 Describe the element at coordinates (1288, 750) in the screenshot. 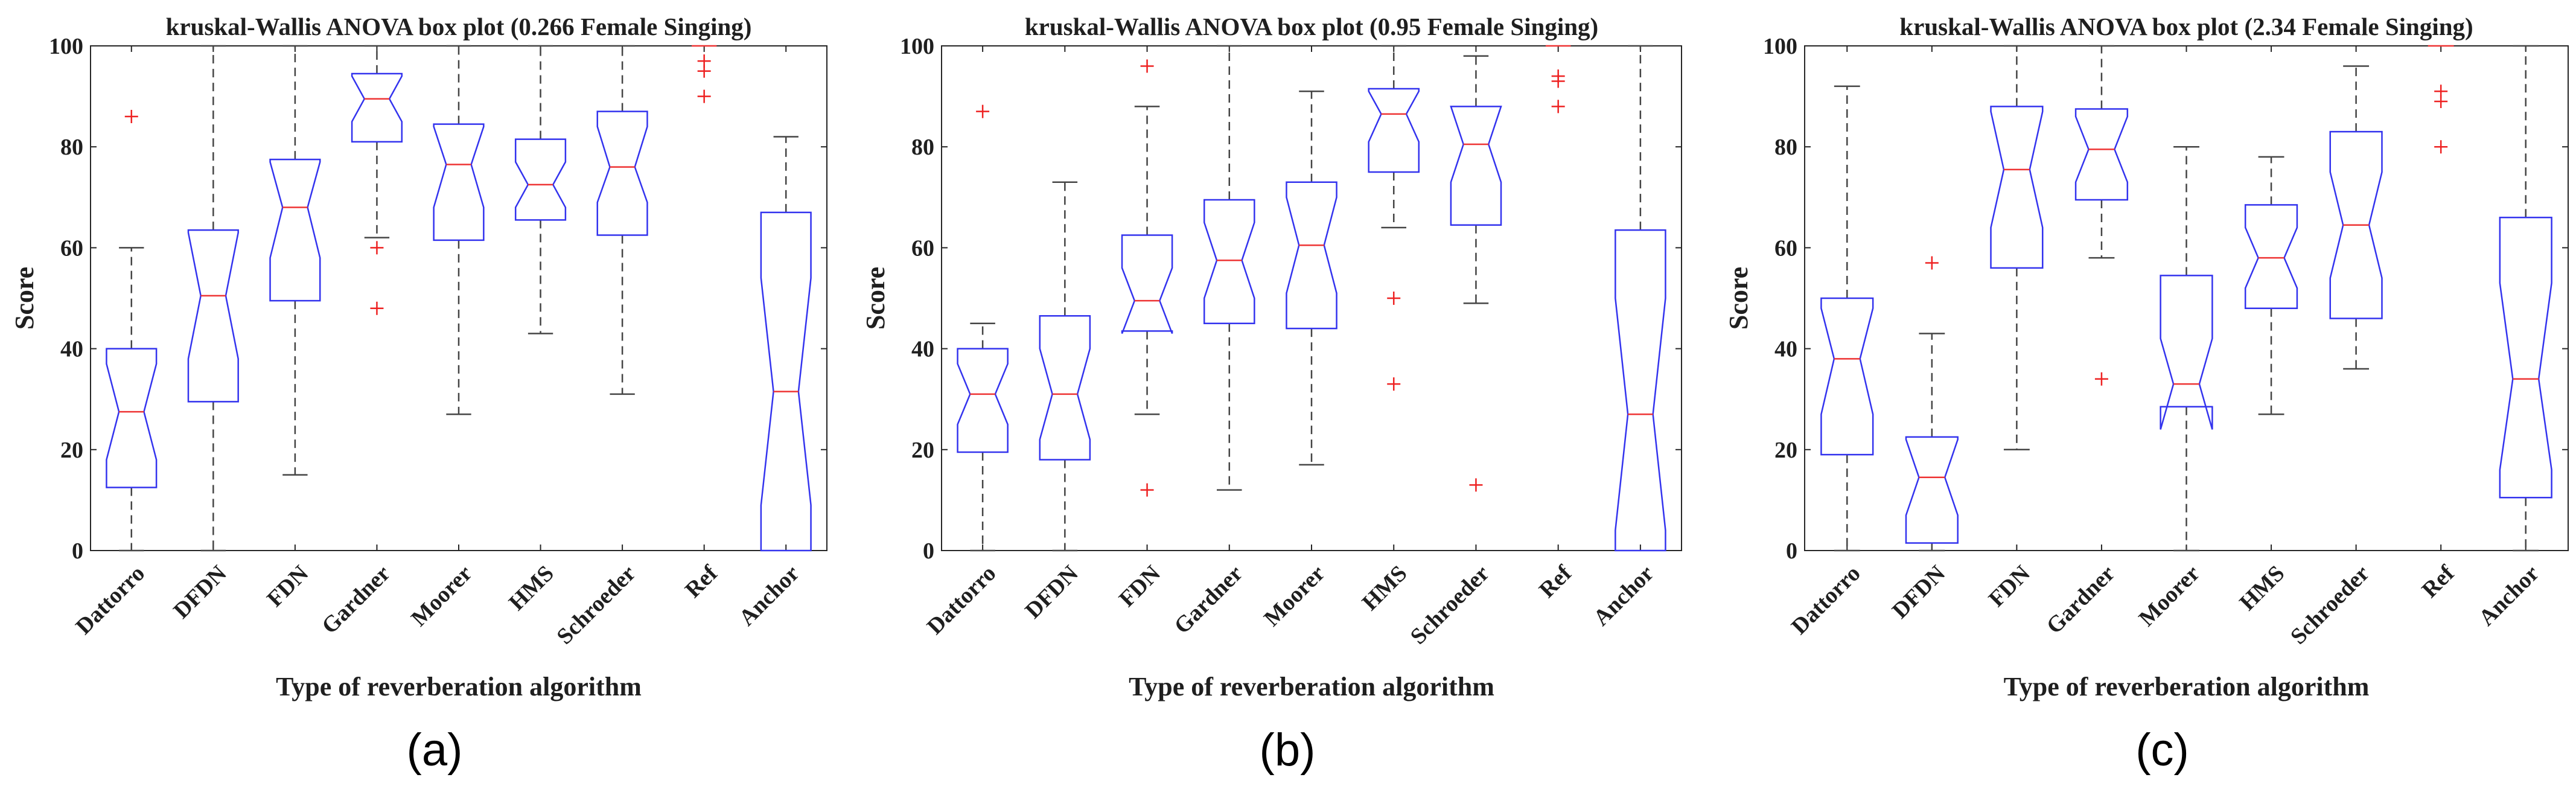

I see `panel-label: (b)` at that location.